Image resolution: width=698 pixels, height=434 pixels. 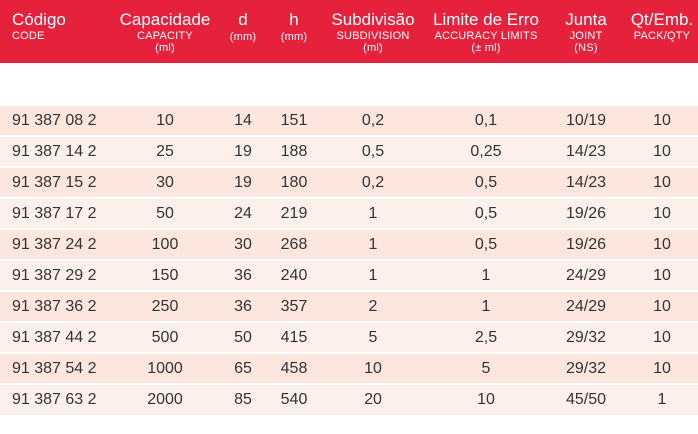 I want to click on table-row: 91 387 44 2 500 50 415 5 2,5 29/32 10, so click(x=349, y=337).